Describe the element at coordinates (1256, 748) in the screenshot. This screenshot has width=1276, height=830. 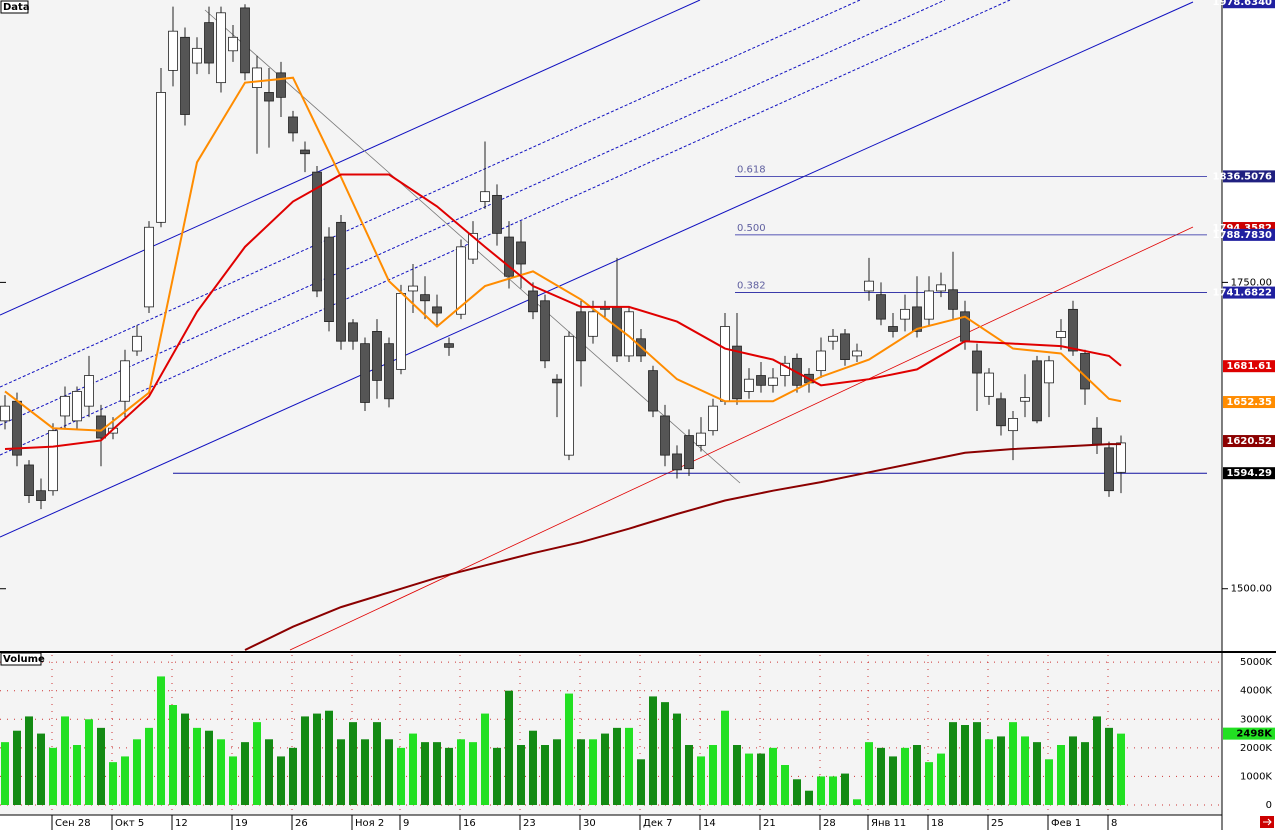
I see `y-tick-label: 2000K` at that location.